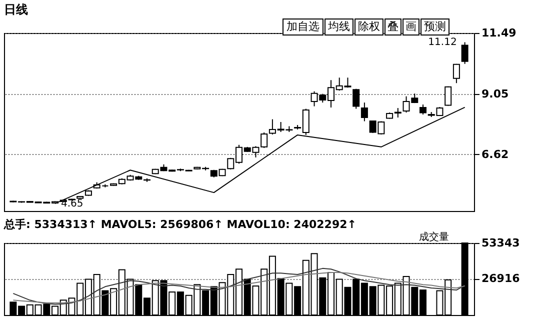  Describe the element at coordinates (179, 224) in the screenshot. I see `chart-title: 总手: 5334313↑ MAVOL5: 2569806↑ MAVOL10: 2402292↑` at that location.